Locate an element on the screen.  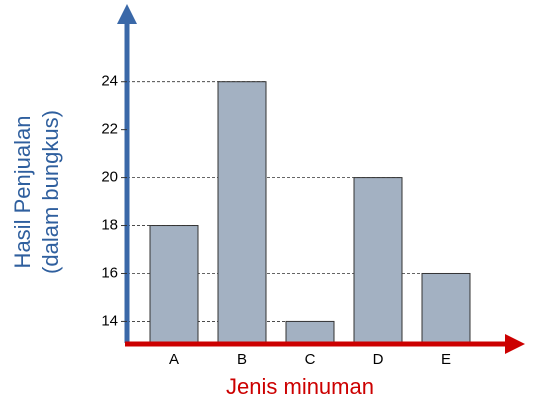
x-tick-label: A is located at coordinates (174, 359).